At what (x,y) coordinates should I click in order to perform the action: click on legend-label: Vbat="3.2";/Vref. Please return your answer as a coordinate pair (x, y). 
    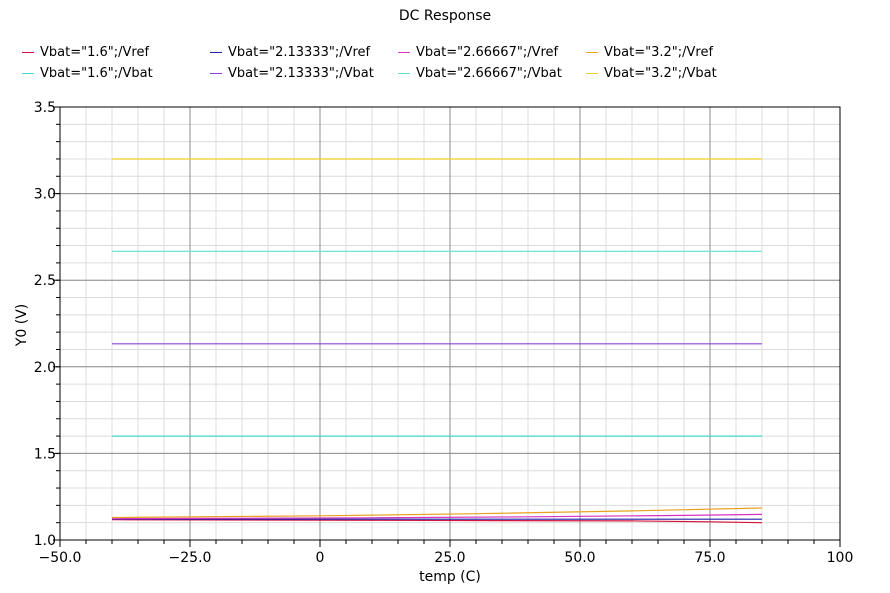
    Looking at the image, I should click on (659, 52).